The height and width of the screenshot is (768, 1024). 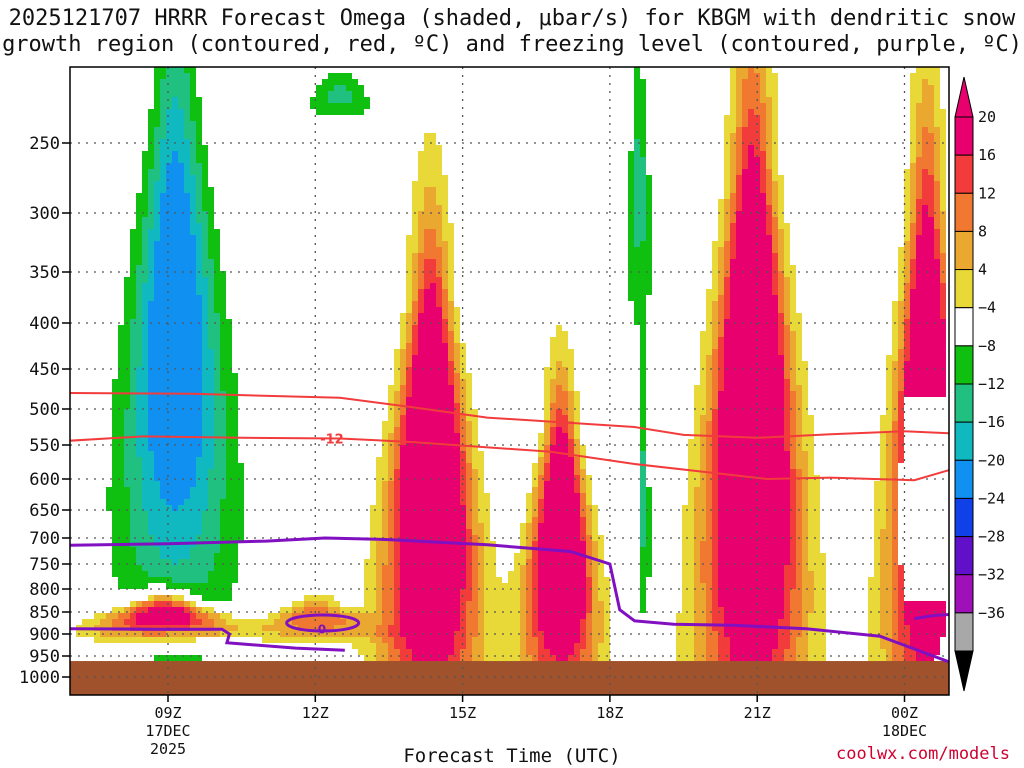 What do you see at coordinates (923, 754) in the screenshot?
I see `credit-link: coolwx.com/models` at bounding box center [923, 754].